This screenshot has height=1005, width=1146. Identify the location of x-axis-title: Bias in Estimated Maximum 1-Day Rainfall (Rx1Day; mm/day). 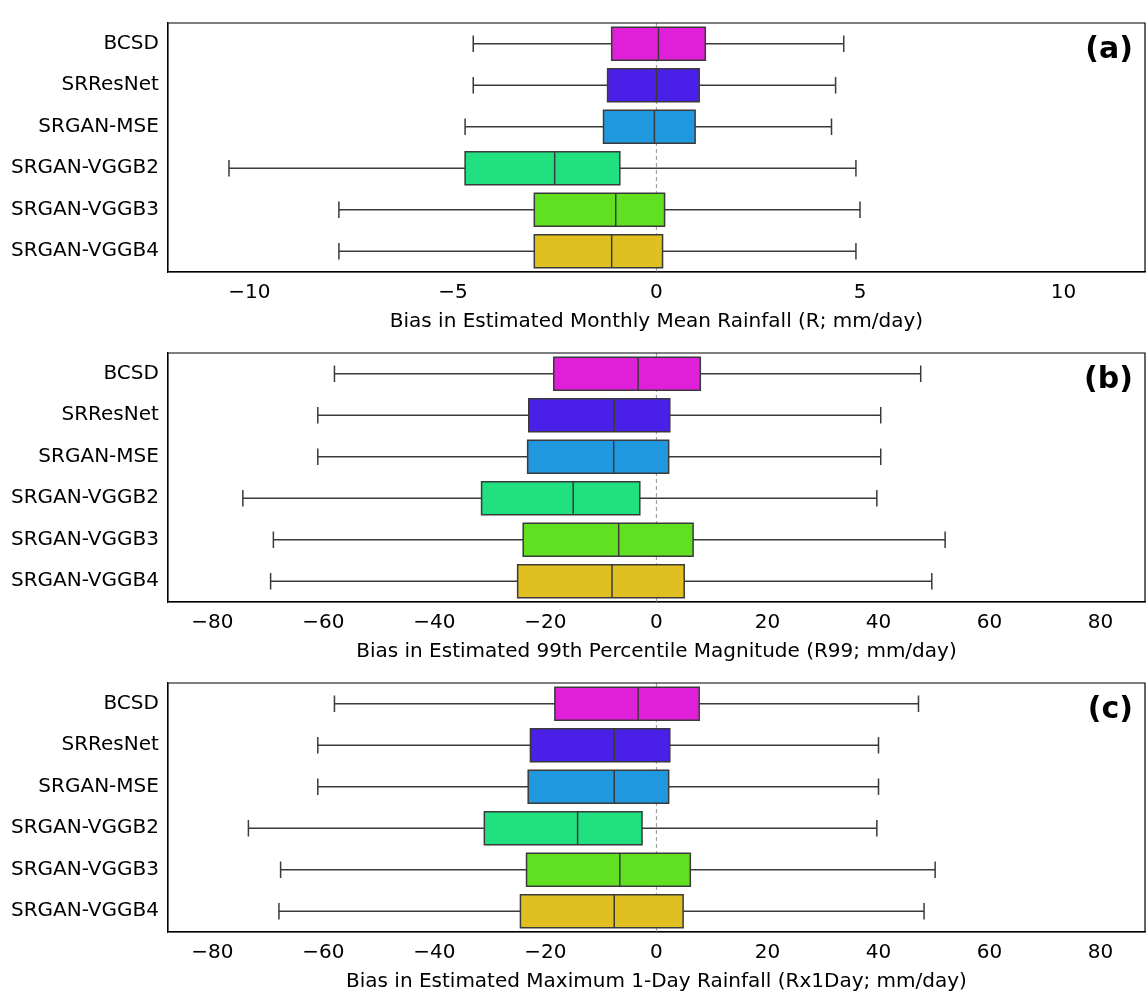
(656, 980).